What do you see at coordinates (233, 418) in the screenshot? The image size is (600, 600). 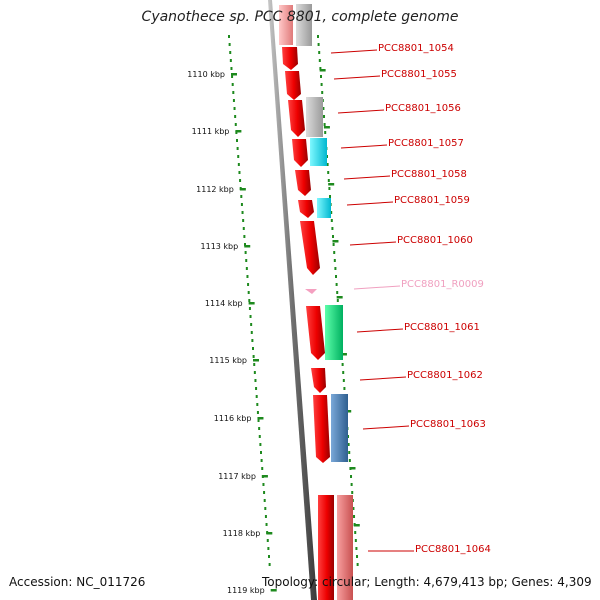 I see `scale-tick-label: 1116 kbp` at bounding box center [233, 418].